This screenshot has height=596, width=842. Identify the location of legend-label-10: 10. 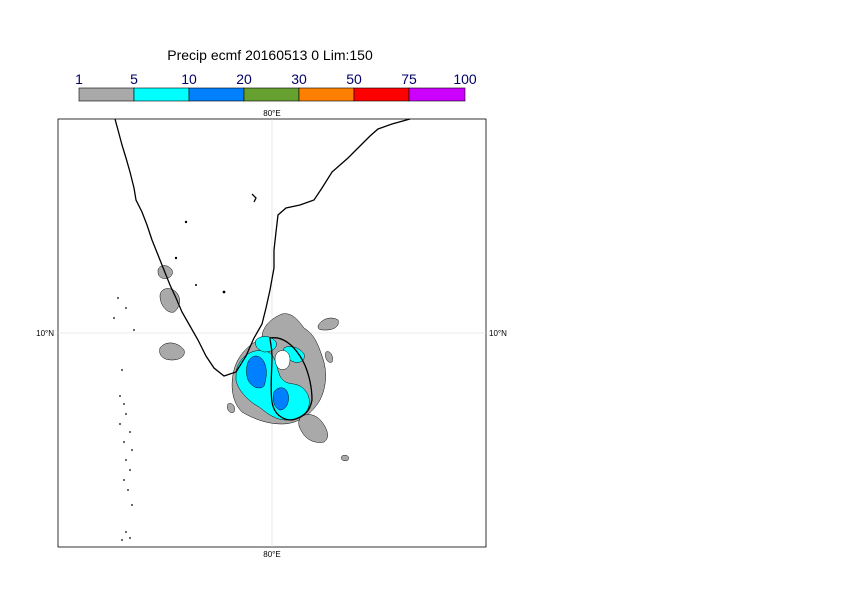
(189, 79).